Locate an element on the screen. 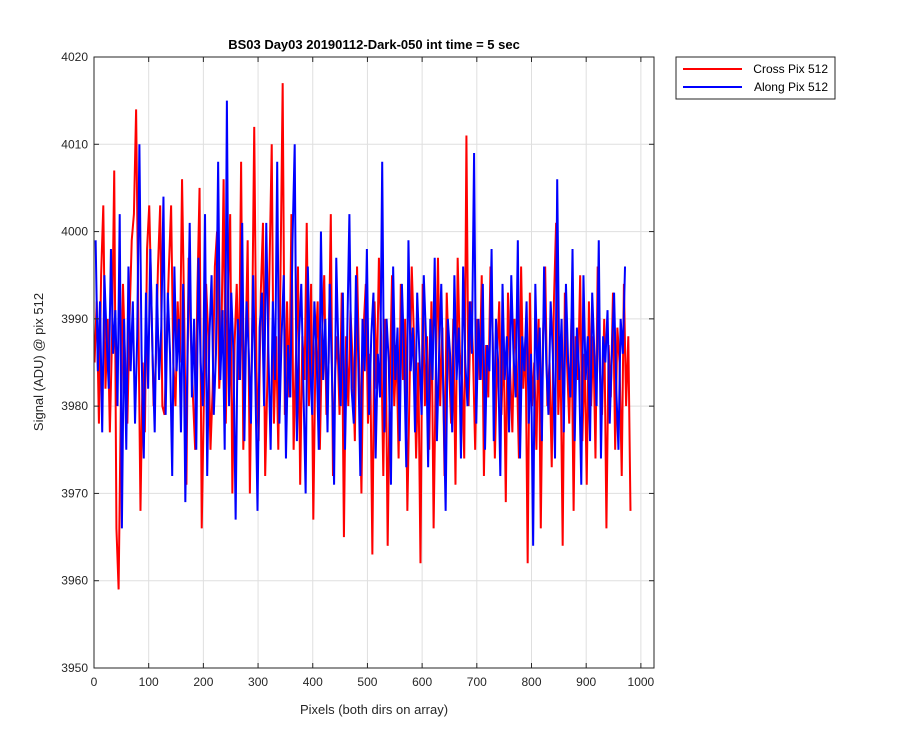 This screenshot has height=750, width=900. x-tick-label: 400 is located at coordinates (313, 682).